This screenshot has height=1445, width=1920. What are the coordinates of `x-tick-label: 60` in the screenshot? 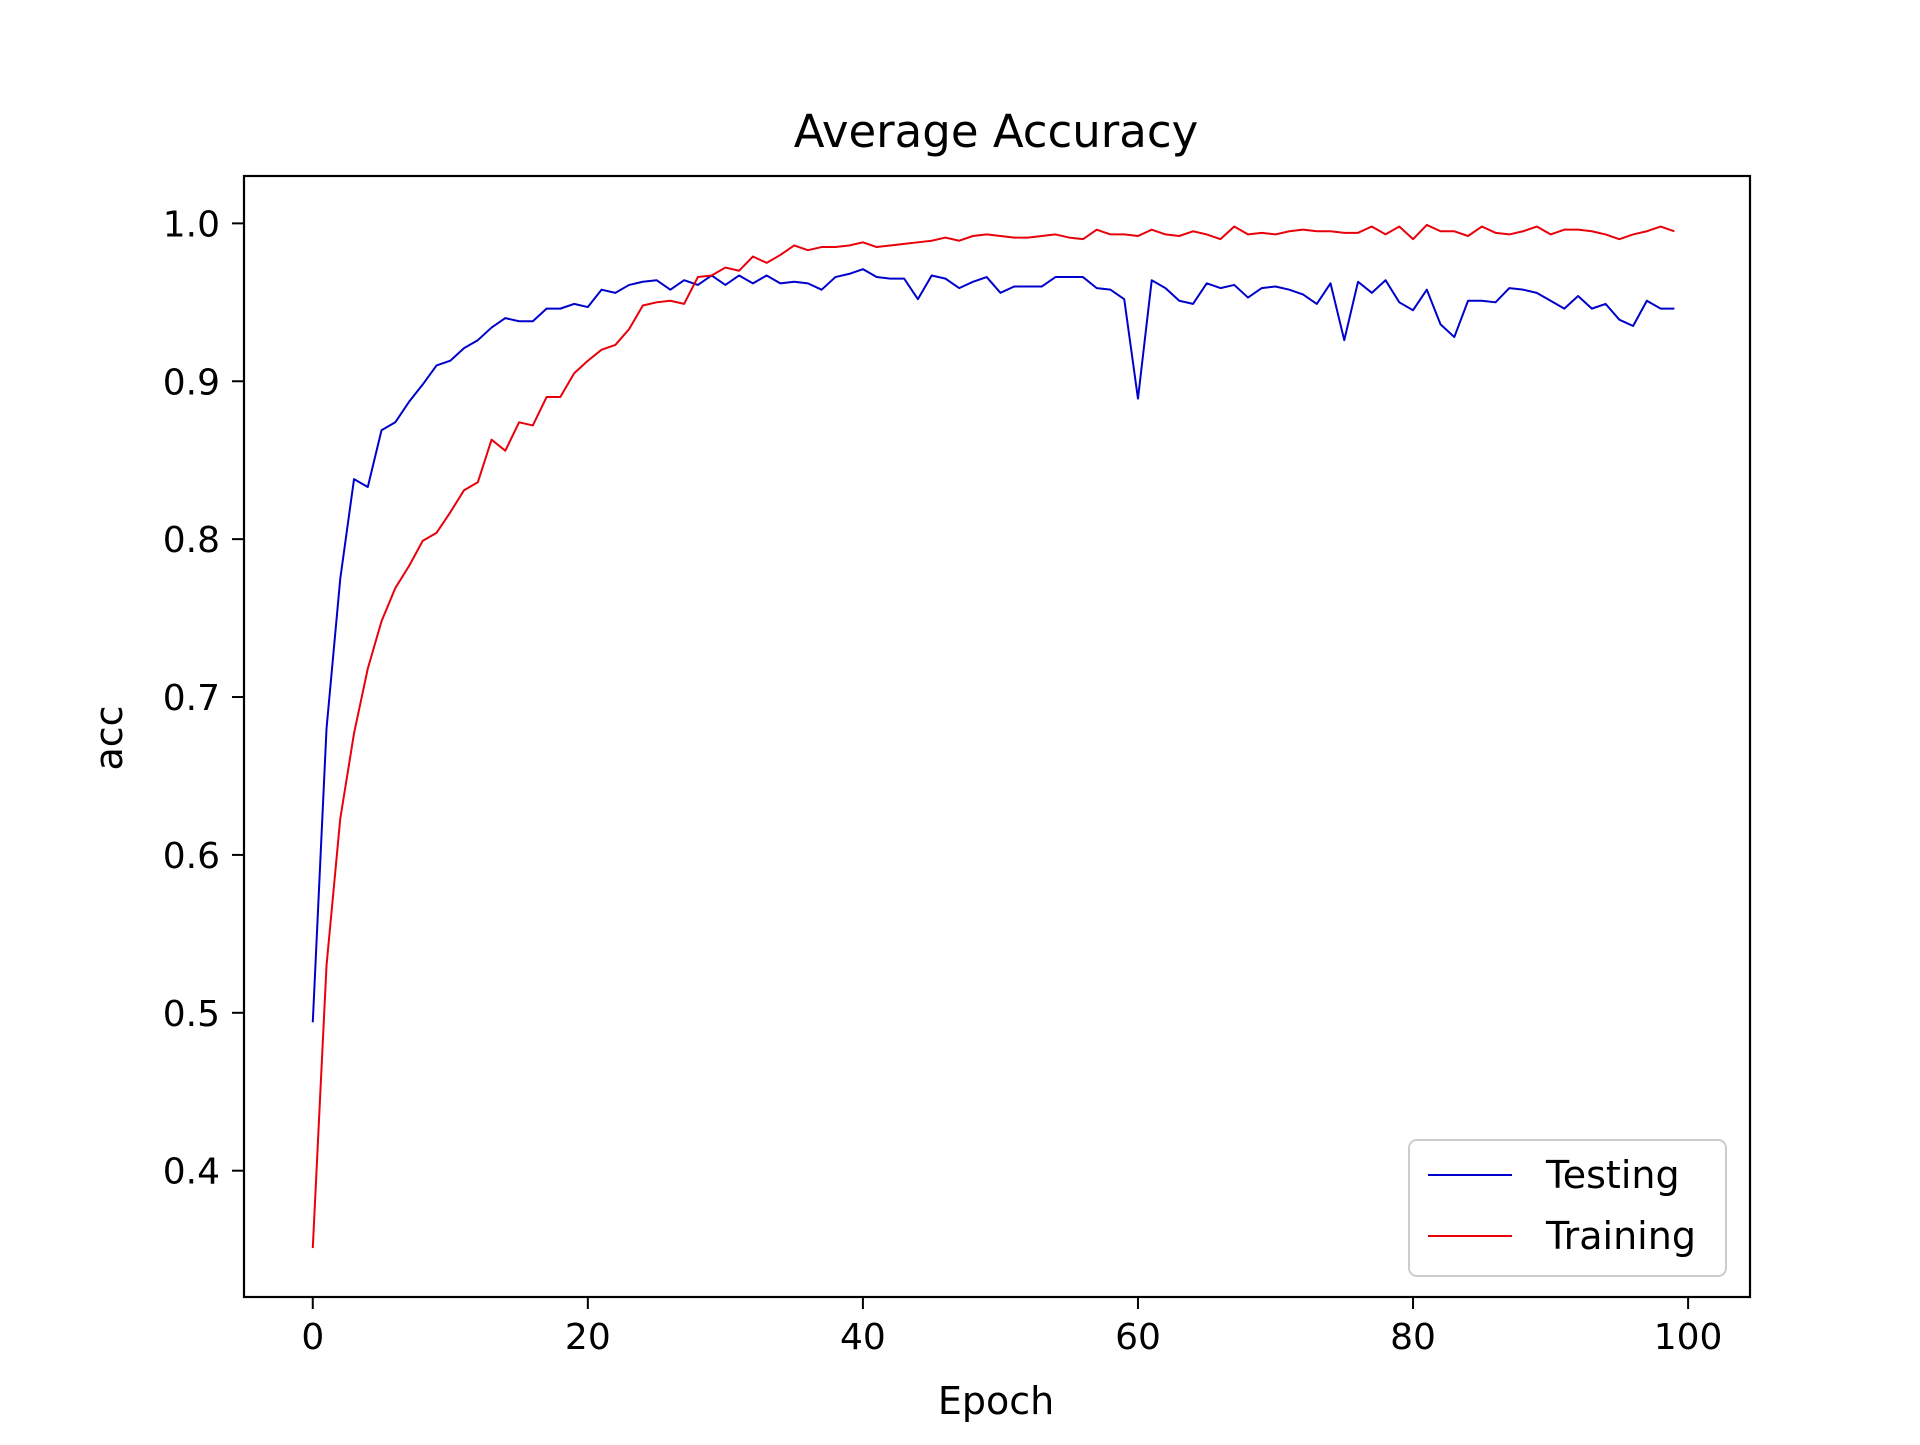 It's located at (1138, 1337).